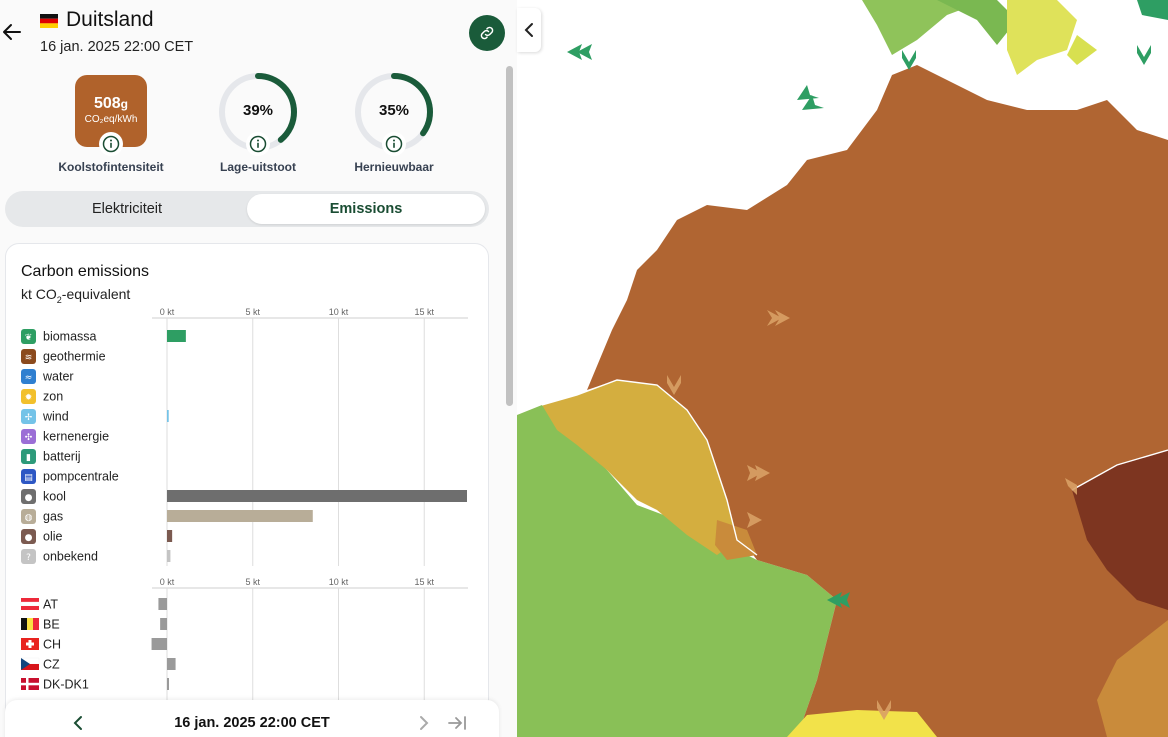  What do you see at coordinates (509, 236) in the screenshot?
I see `scrollbar-thumb` at bounding box center [509, 236].